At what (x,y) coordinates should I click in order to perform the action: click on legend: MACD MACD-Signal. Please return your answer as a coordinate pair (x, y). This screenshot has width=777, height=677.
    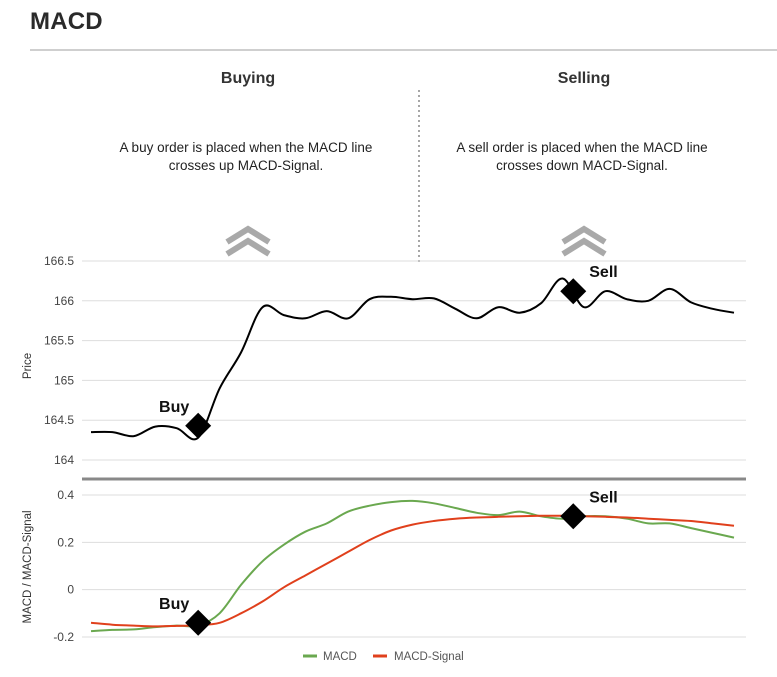
    Looking at the image, I should click on (383, 657).